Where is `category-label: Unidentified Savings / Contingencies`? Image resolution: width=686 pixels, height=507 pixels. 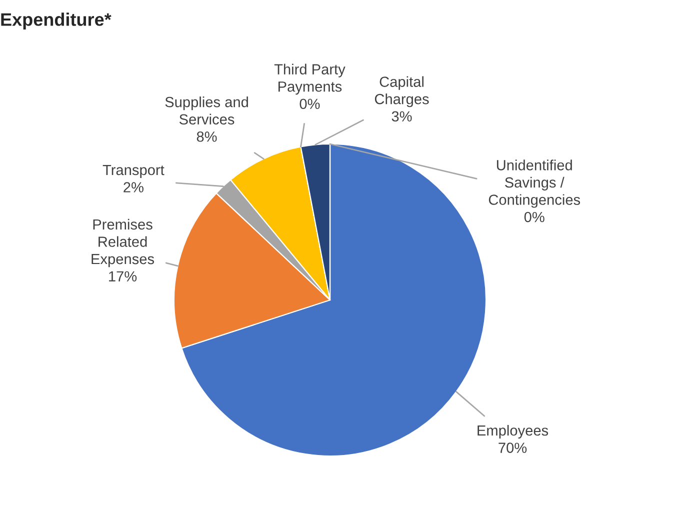 category-label: Unidentified Savings / Contingencies is located at coordinates (534, 184).